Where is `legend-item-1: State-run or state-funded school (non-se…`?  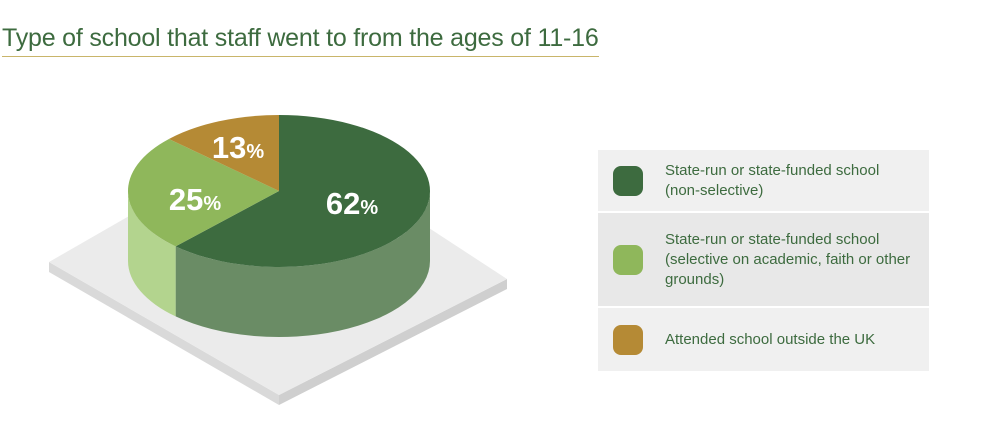 legend-item-1: State-run or state-funded school (non-se… is located at coordinates (763, 181).